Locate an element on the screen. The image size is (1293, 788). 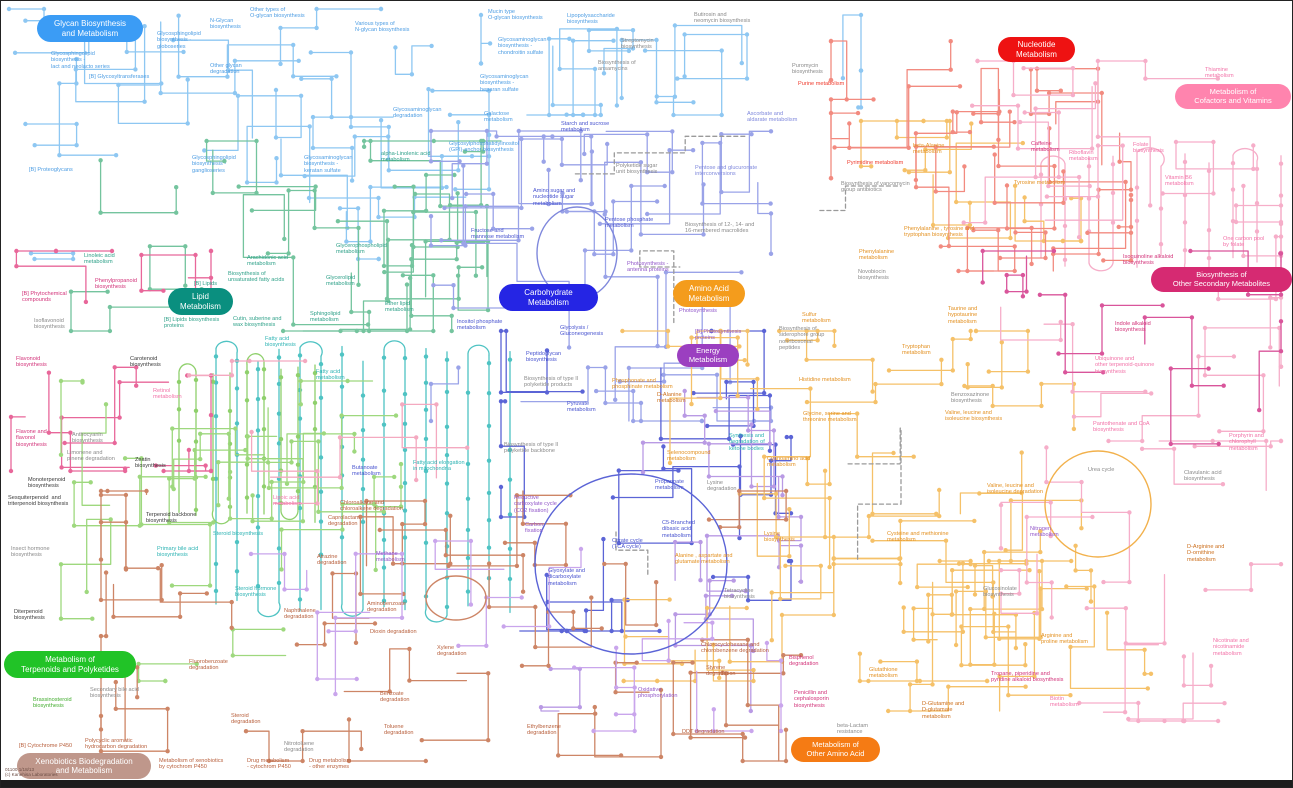
pathway-label: Tryptophan metabolism is located at coordinates (916, 350).